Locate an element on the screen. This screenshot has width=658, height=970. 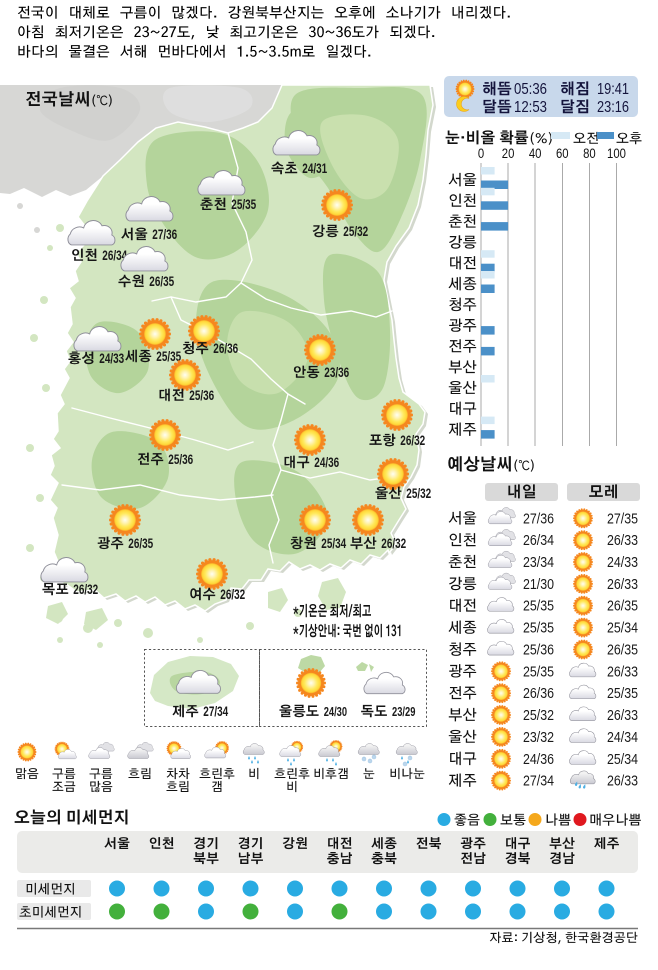
svg-text: 23/36 is located at coordinates (336, 372).